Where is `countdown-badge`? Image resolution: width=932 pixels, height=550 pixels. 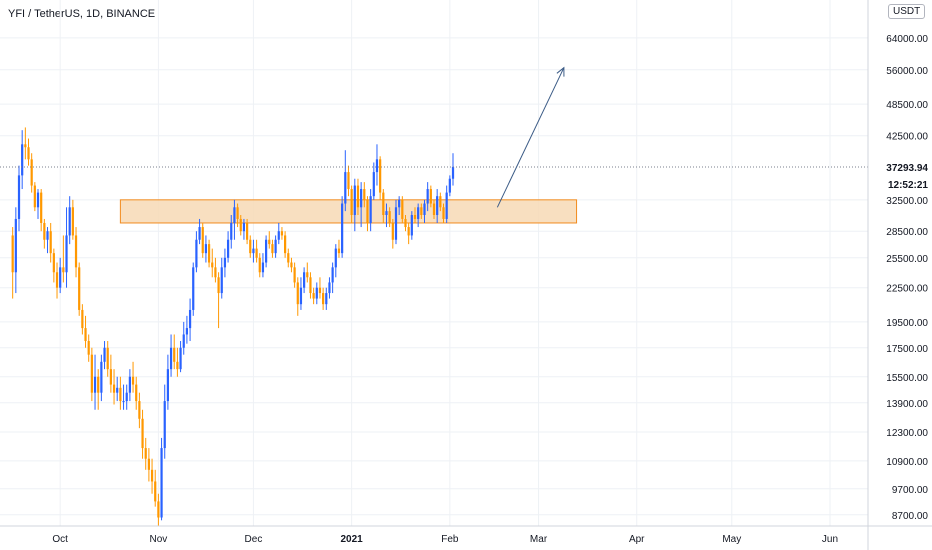
countdown-badge is located at coordinates (900, 183).